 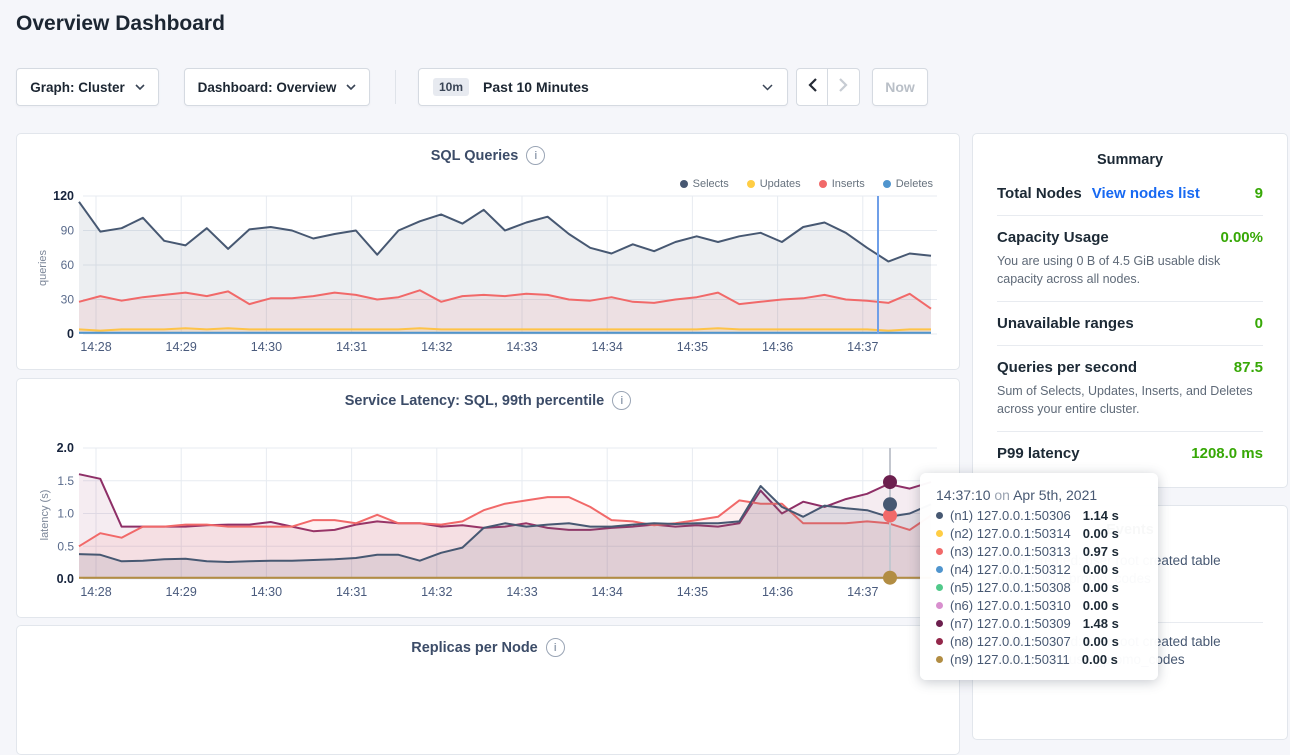 What do you see at coordinates (451, 87) in the screenshot?
I see `time-range-badge: 10m` at bounding box center [451, 87].